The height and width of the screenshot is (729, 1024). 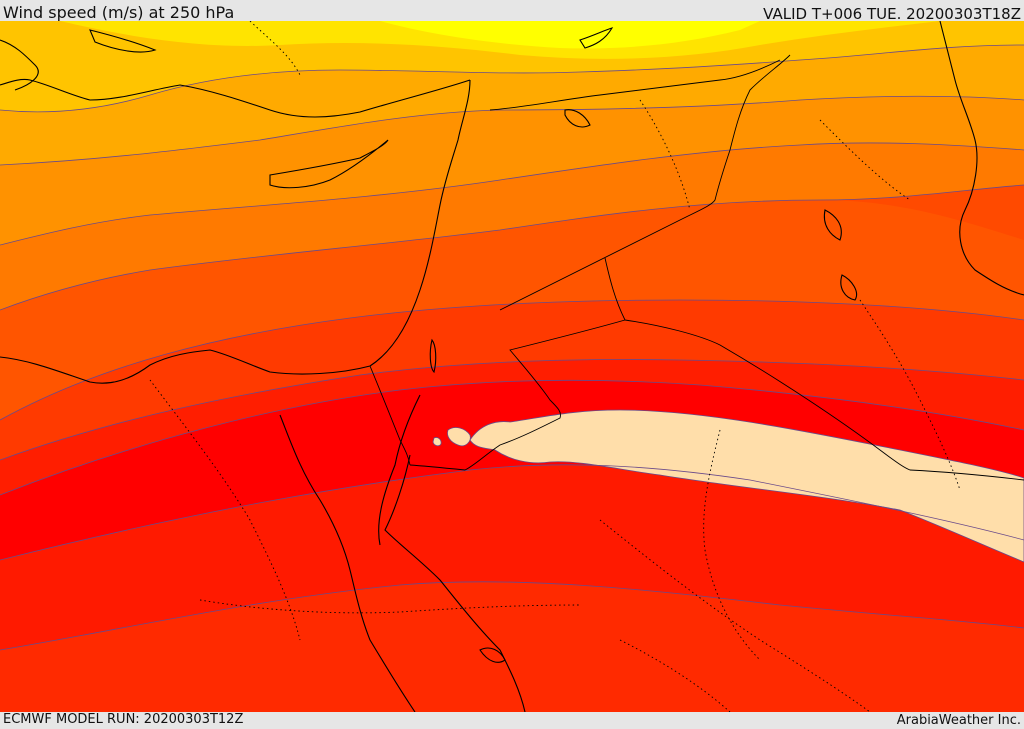 What do you see at coordinates (517, 395) in the screenshot?
I see `boundary-jordan-saudi-south` at bounding box center [517, 395].